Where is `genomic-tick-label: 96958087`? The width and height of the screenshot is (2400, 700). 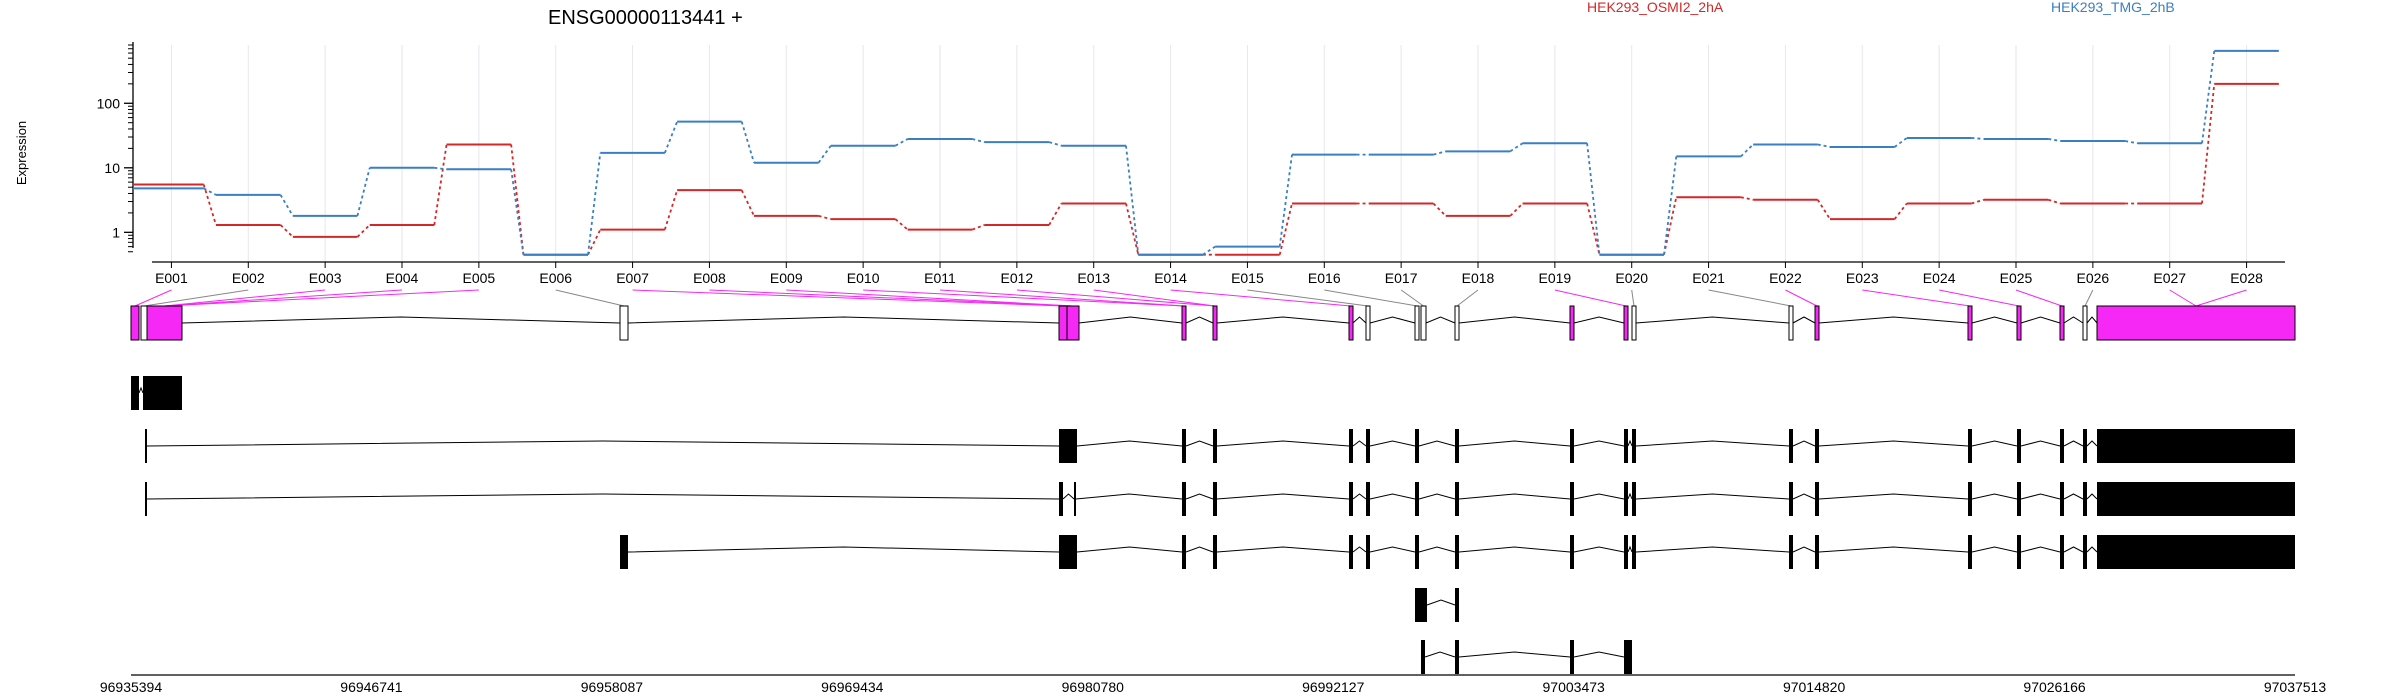
genomic-tick-label: 96958087 is located at coordinates (612, 687).